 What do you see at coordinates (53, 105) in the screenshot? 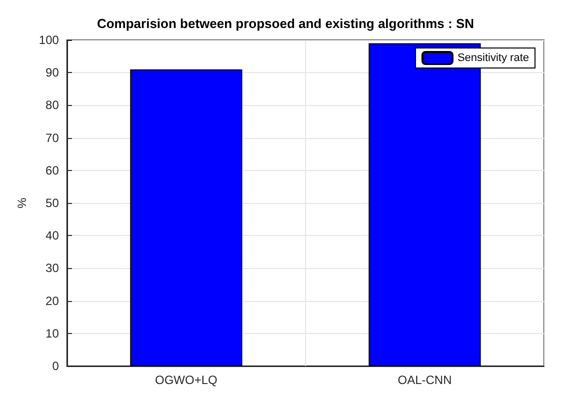
I see `y-tick-label: 80` at bounding box center [53, 105].